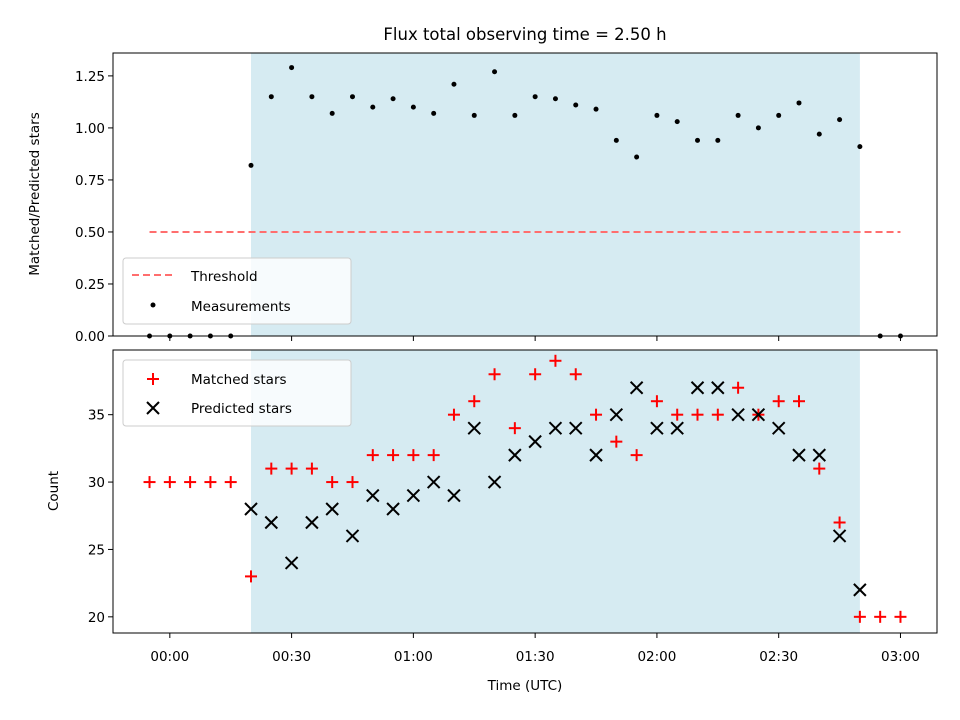  What do you see at coordinates (90, 337) in the screenshot?
I see `top-ytick-label: 0.00` at bounding box center [90, 337].